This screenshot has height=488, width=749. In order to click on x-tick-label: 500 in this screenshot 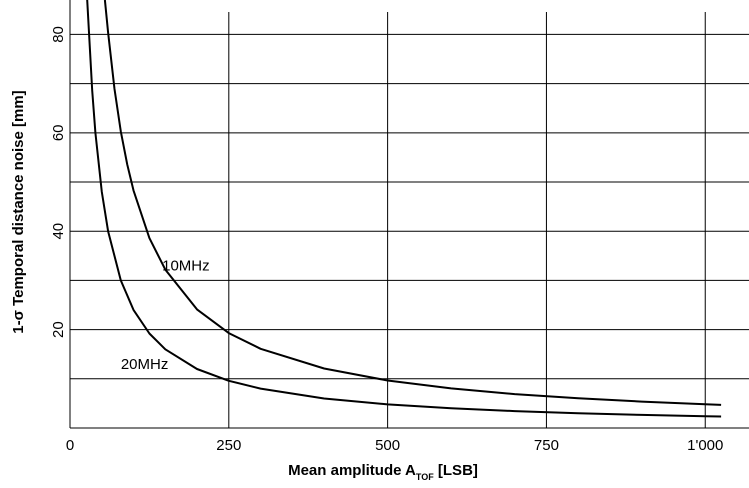, I will do `click(387, 445)`.